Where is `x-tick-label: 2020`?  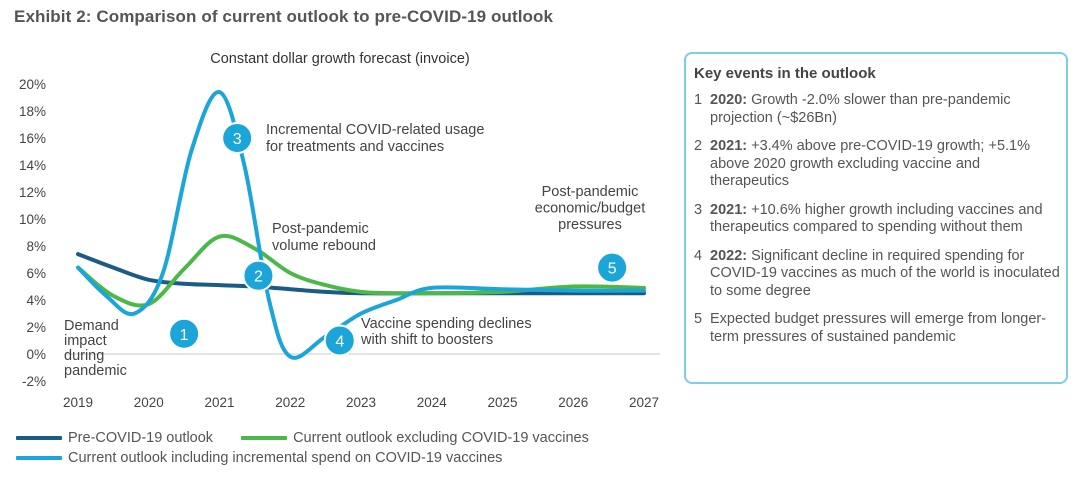
x-tick-label: 2020 is located at coordinates (149, 402).